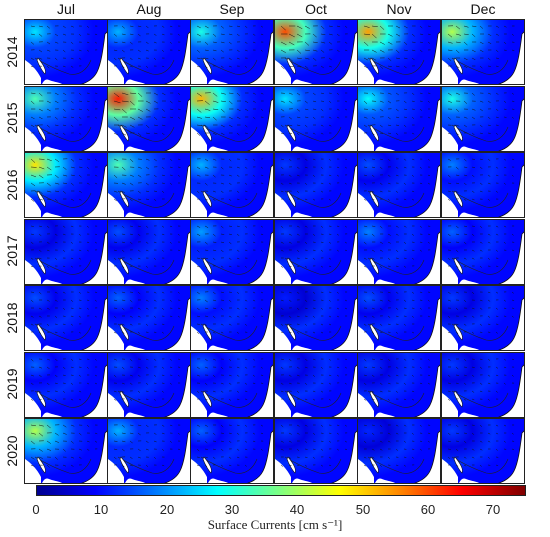 The image size is (550, 537). Describe the element at coordinates (399, 451) in the screenshot. I see `current-map-2020-nov` at that location.